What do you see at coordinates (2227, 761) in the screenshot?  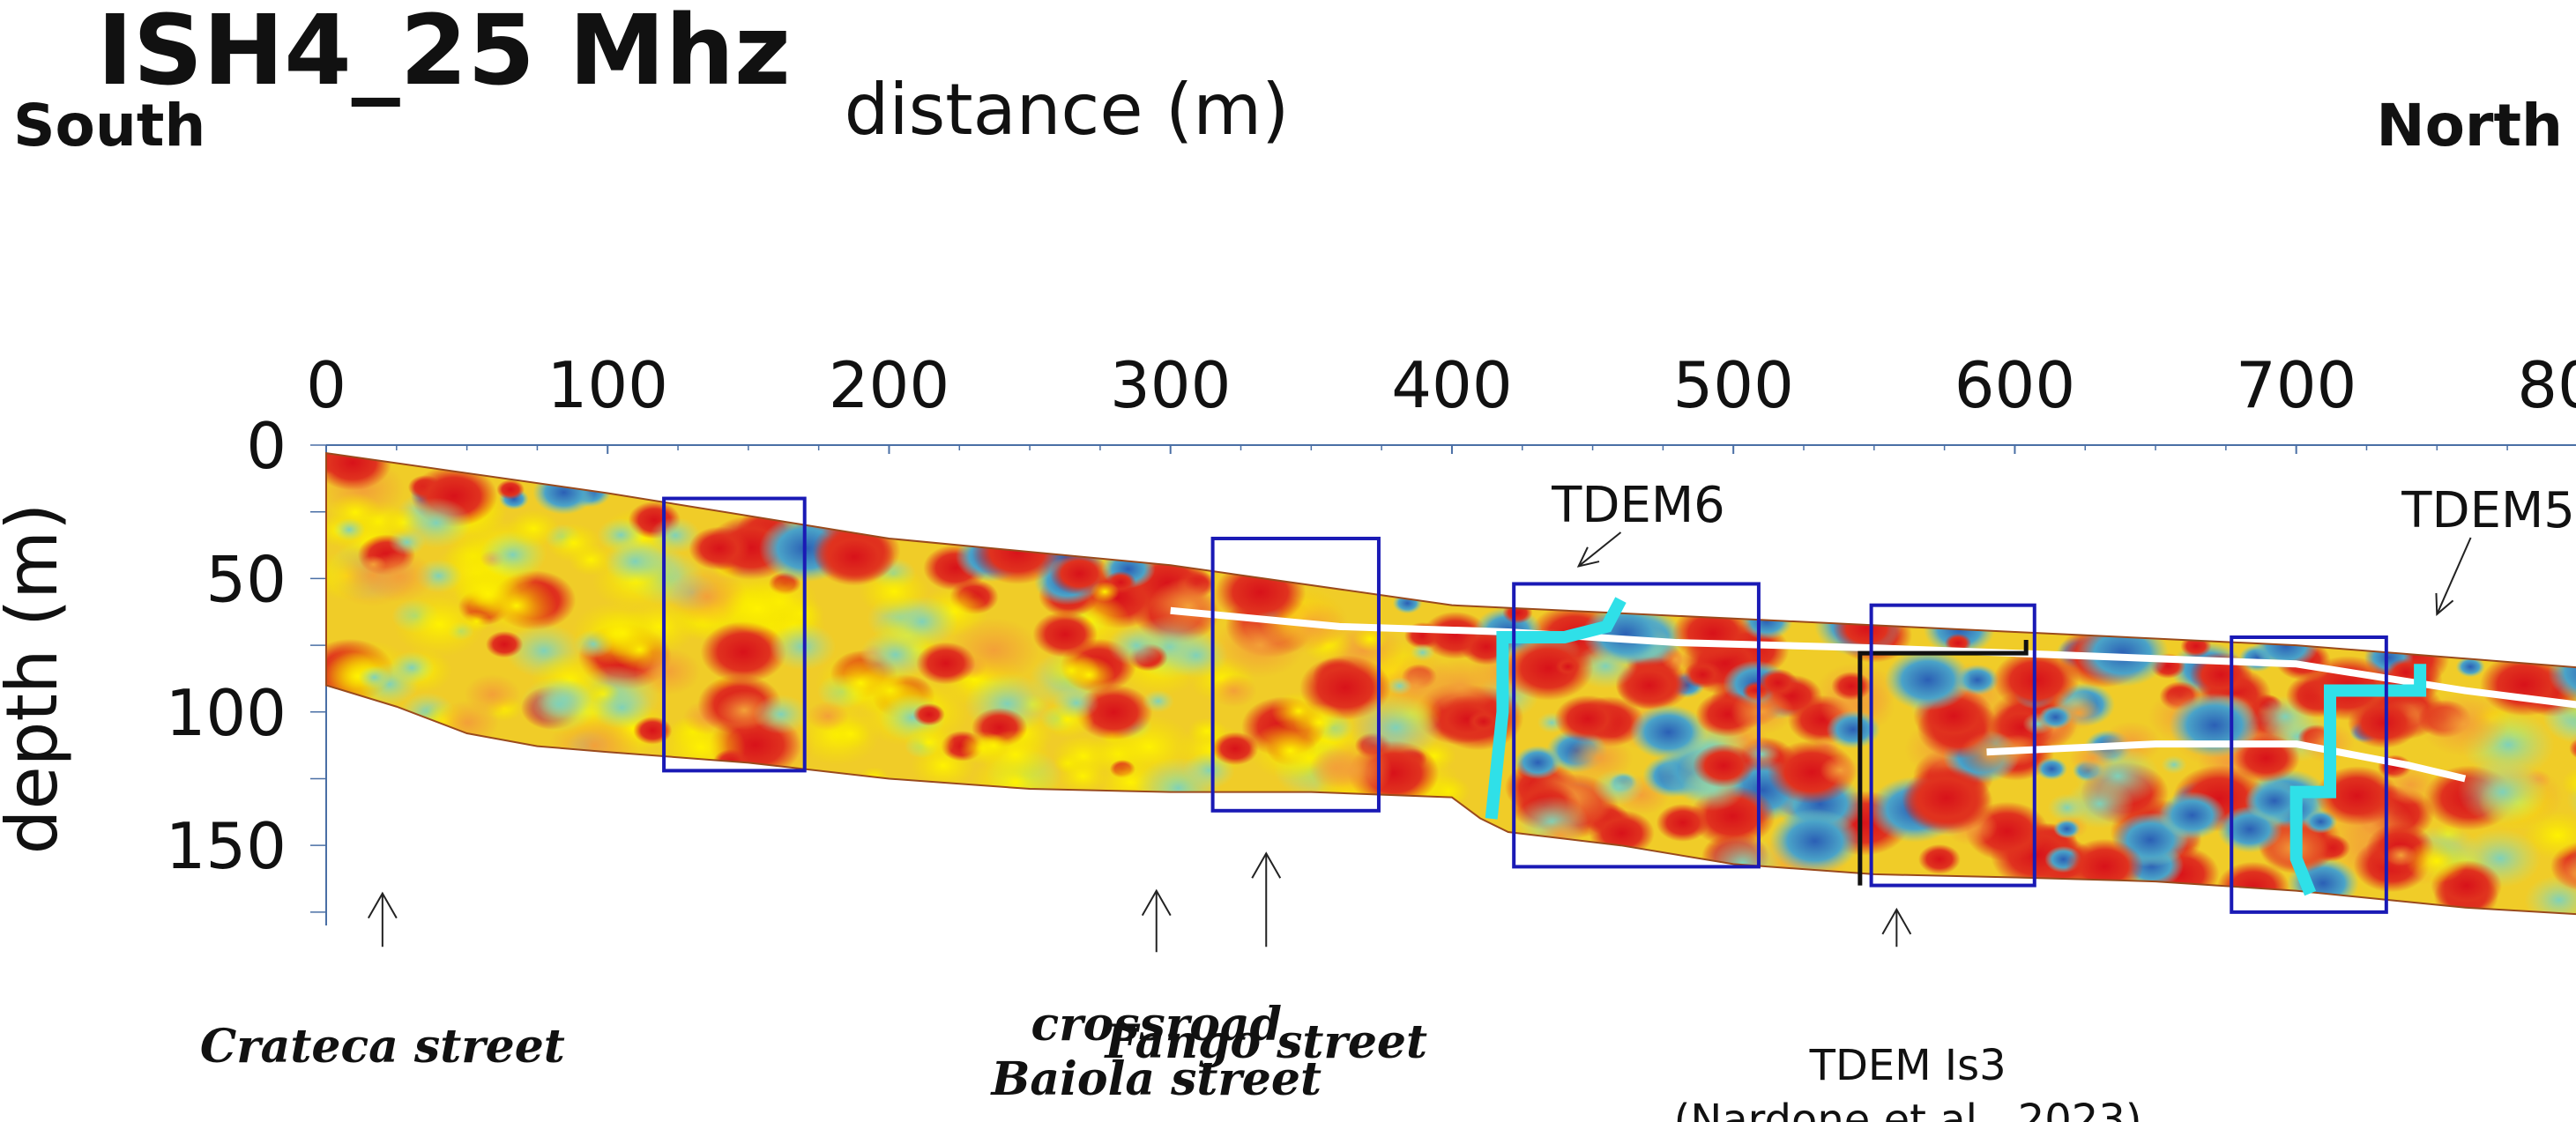 I see `white-interface-line` at bounding box center [2227, 761].